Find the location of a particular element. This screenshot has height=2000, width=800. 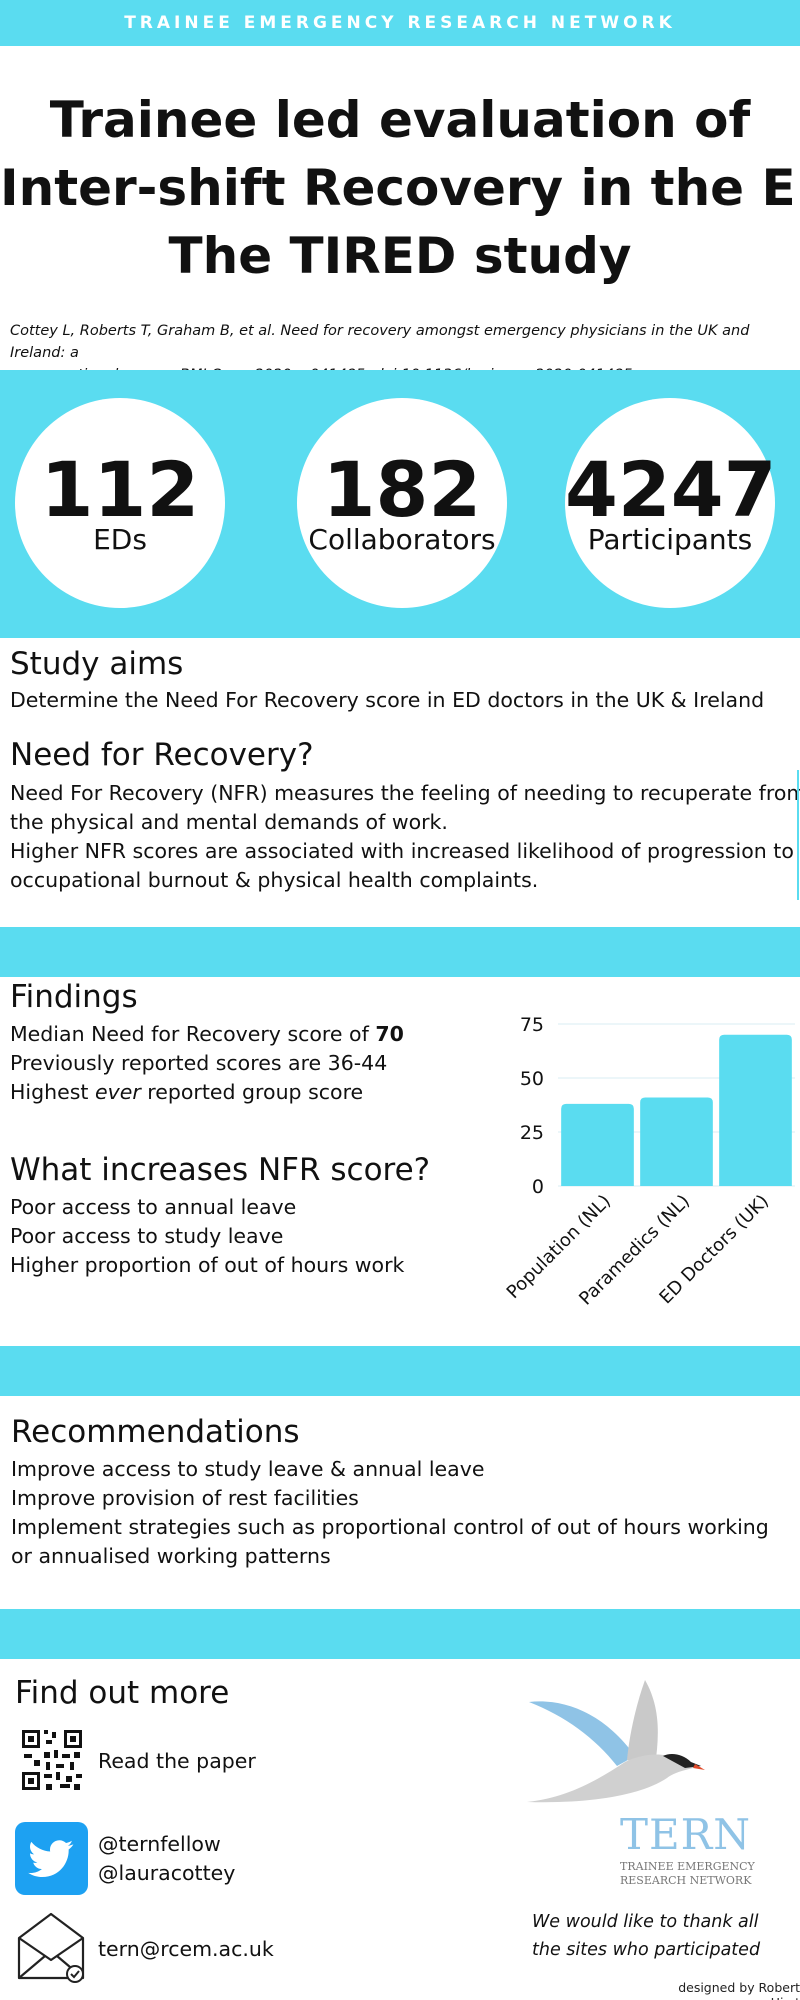

findings-heading: Findings is located at coordinates (74, 997).